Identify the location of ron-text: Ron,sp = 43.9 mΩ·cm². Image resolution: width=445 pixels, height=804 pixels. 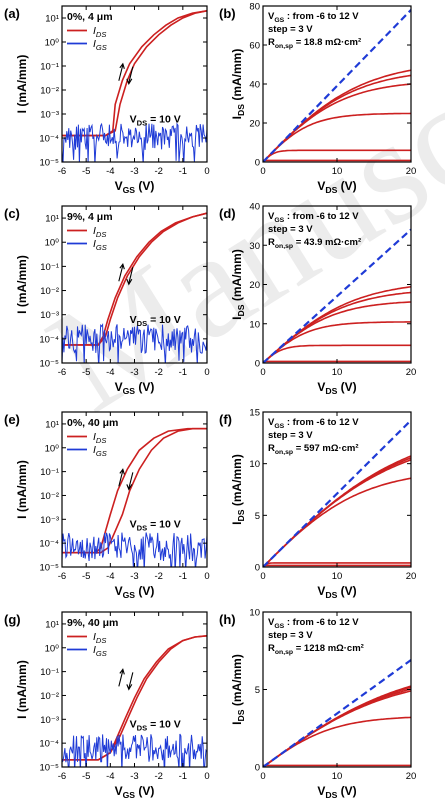
(314, 243).